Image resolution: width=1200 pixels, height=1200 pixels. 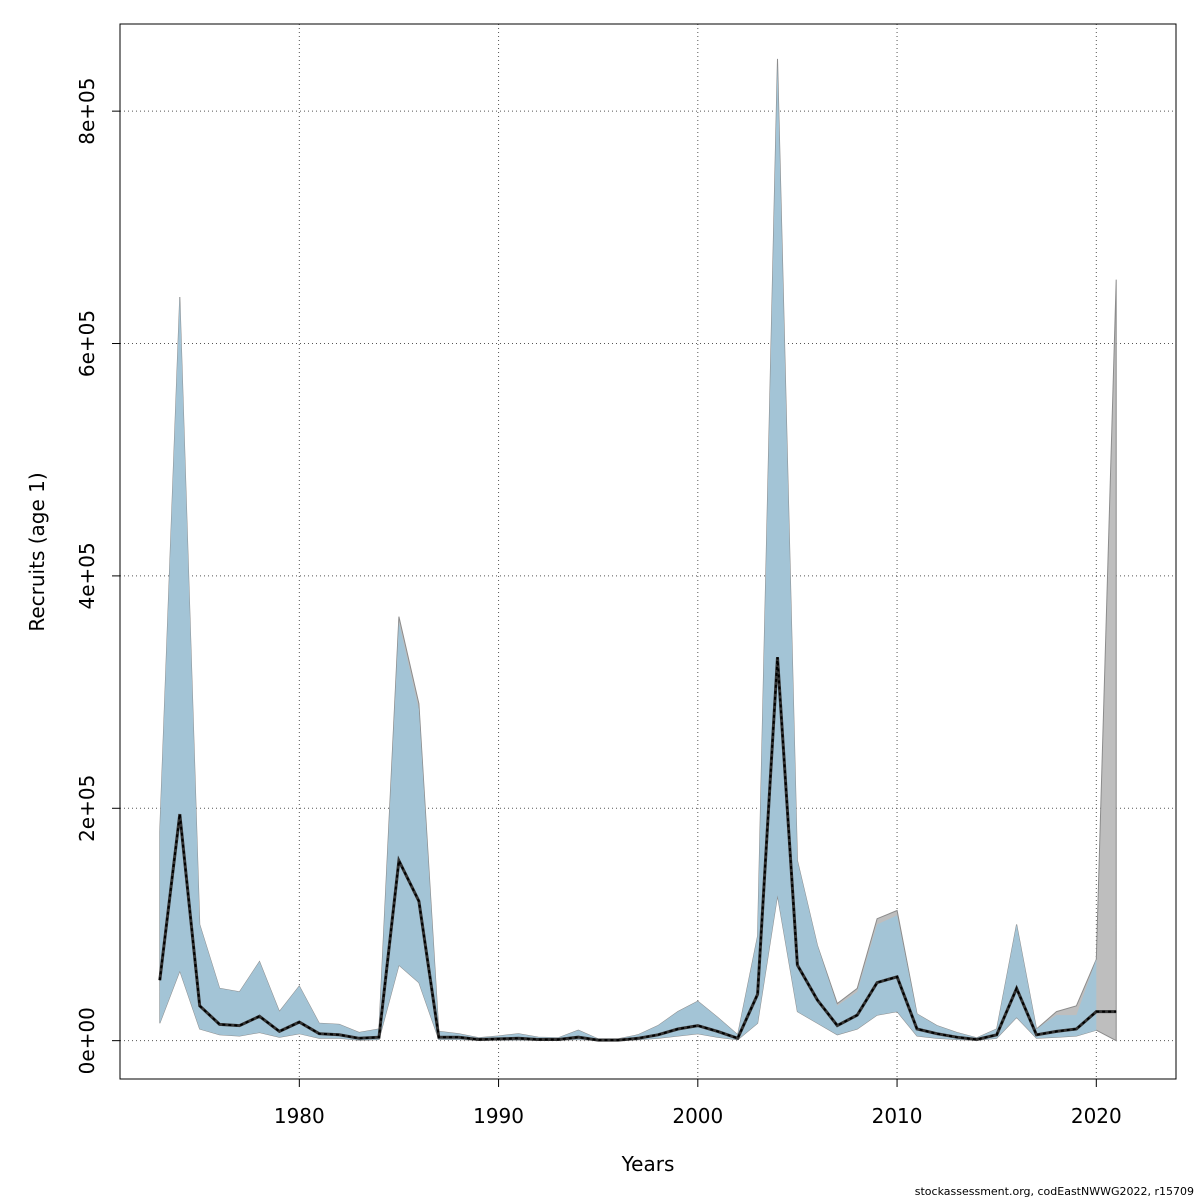 I want to click on y-tick-label-0: 0e+00, so click(x=87, y=1040).